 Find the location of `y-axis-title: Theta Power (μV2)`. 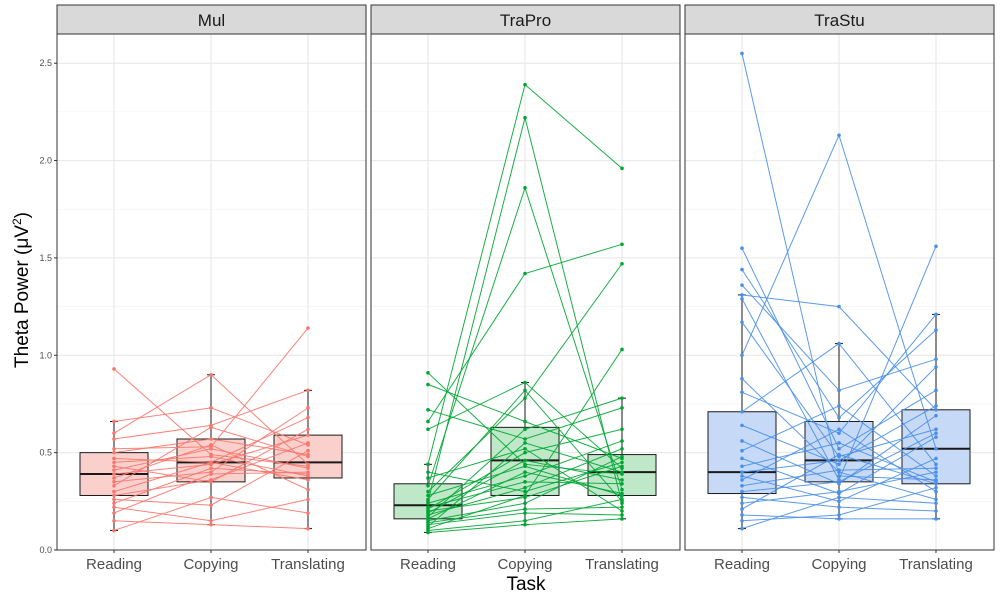

y-axis-title: Theta Power (μV2) is located at coordinates (21, 290).